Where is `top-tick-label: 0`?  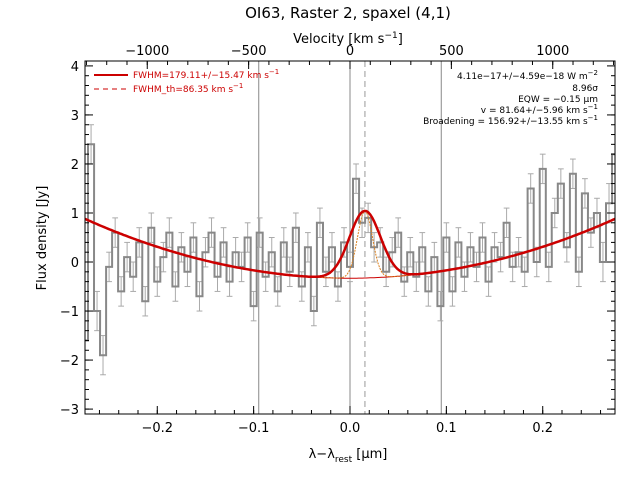 top-tick-label: 0 is located at coordinates (350, 51).